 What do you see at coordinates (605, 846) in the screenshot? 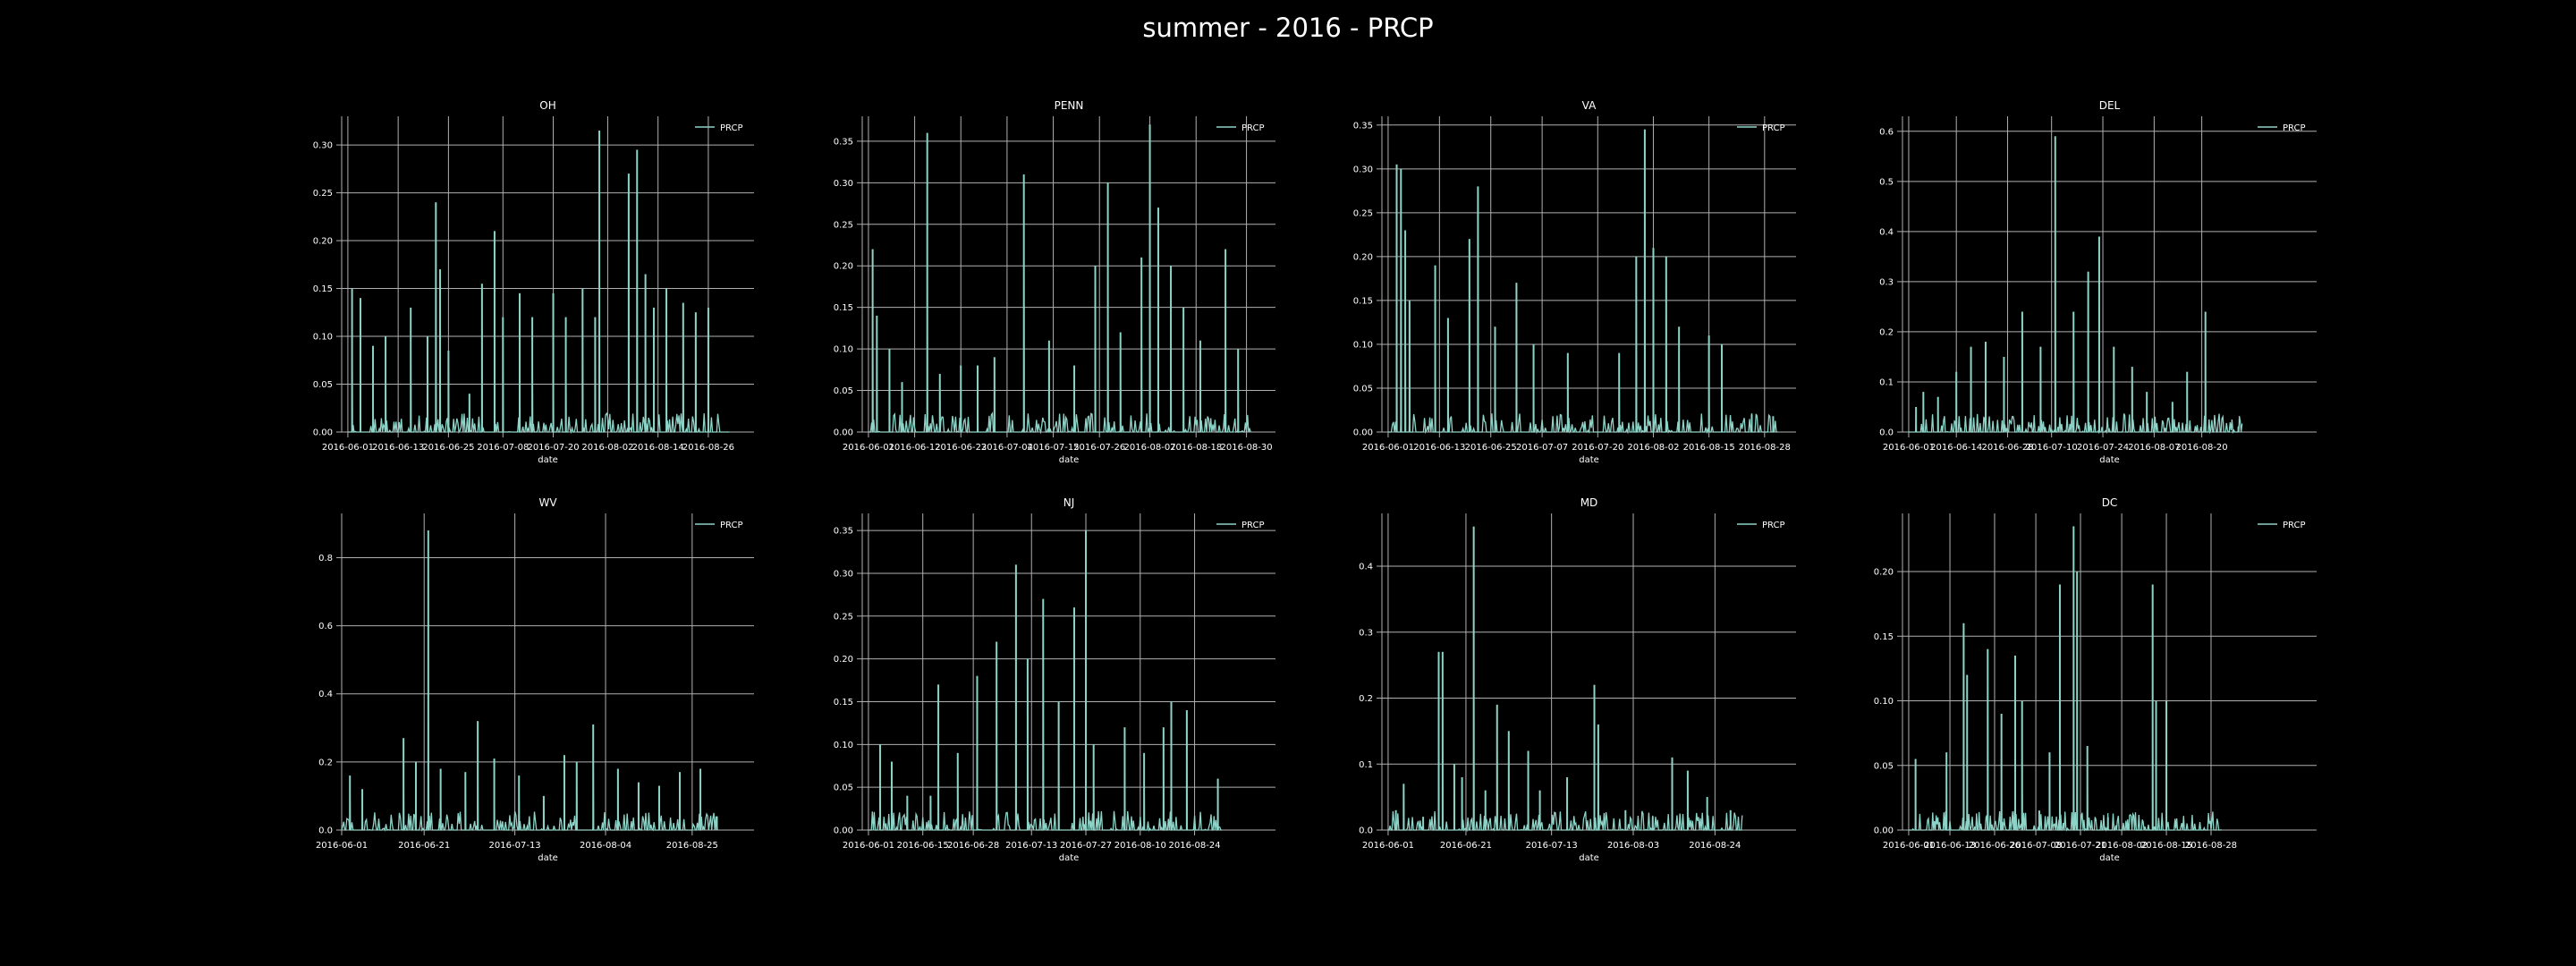
I see `x-tick-label: 2016-08-04` at bounding box center [605, 846].